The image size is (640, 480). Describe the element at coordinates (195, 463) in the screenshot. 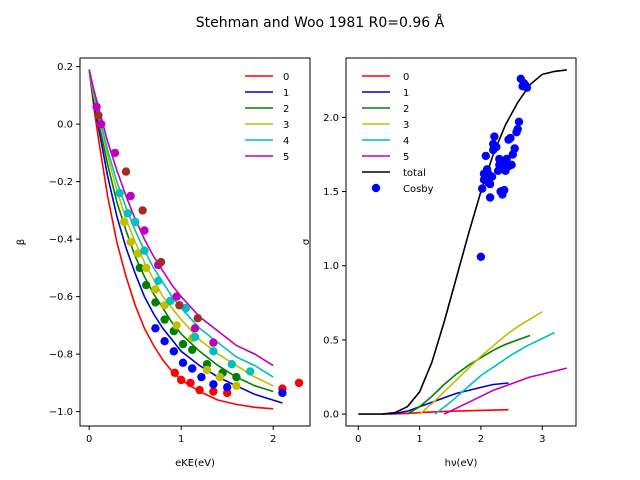

I see `x-axis-label: eKE(eV)` at that location.